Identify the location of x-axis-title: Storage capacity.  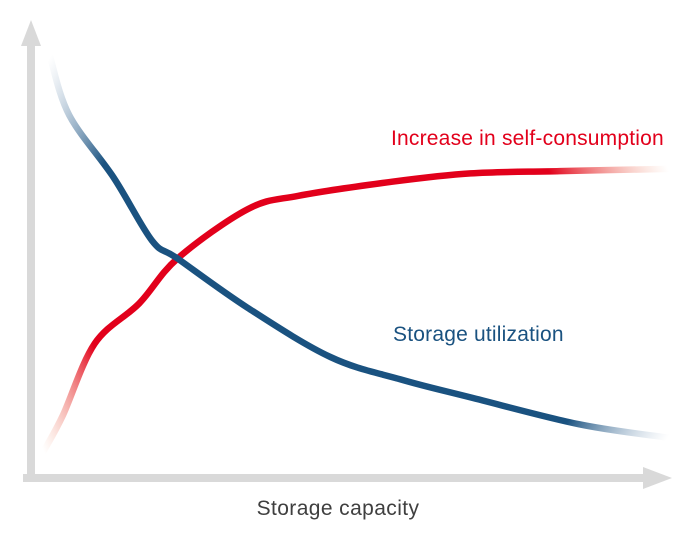
(338, 508).